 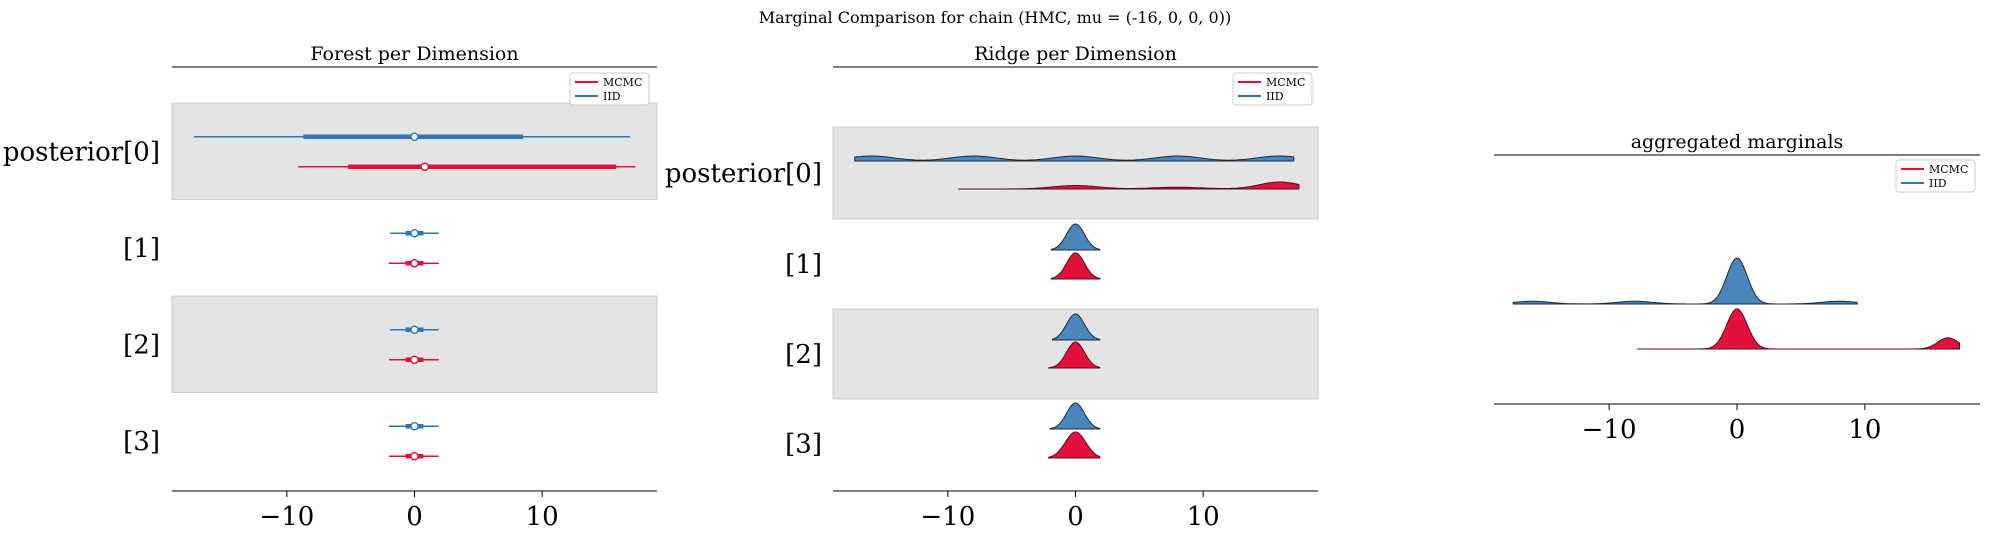 What do you see at coordinates (414, 517) in the screenshot?
I see `x-tick-label-forest: 0` at bounding box center [414, 517].